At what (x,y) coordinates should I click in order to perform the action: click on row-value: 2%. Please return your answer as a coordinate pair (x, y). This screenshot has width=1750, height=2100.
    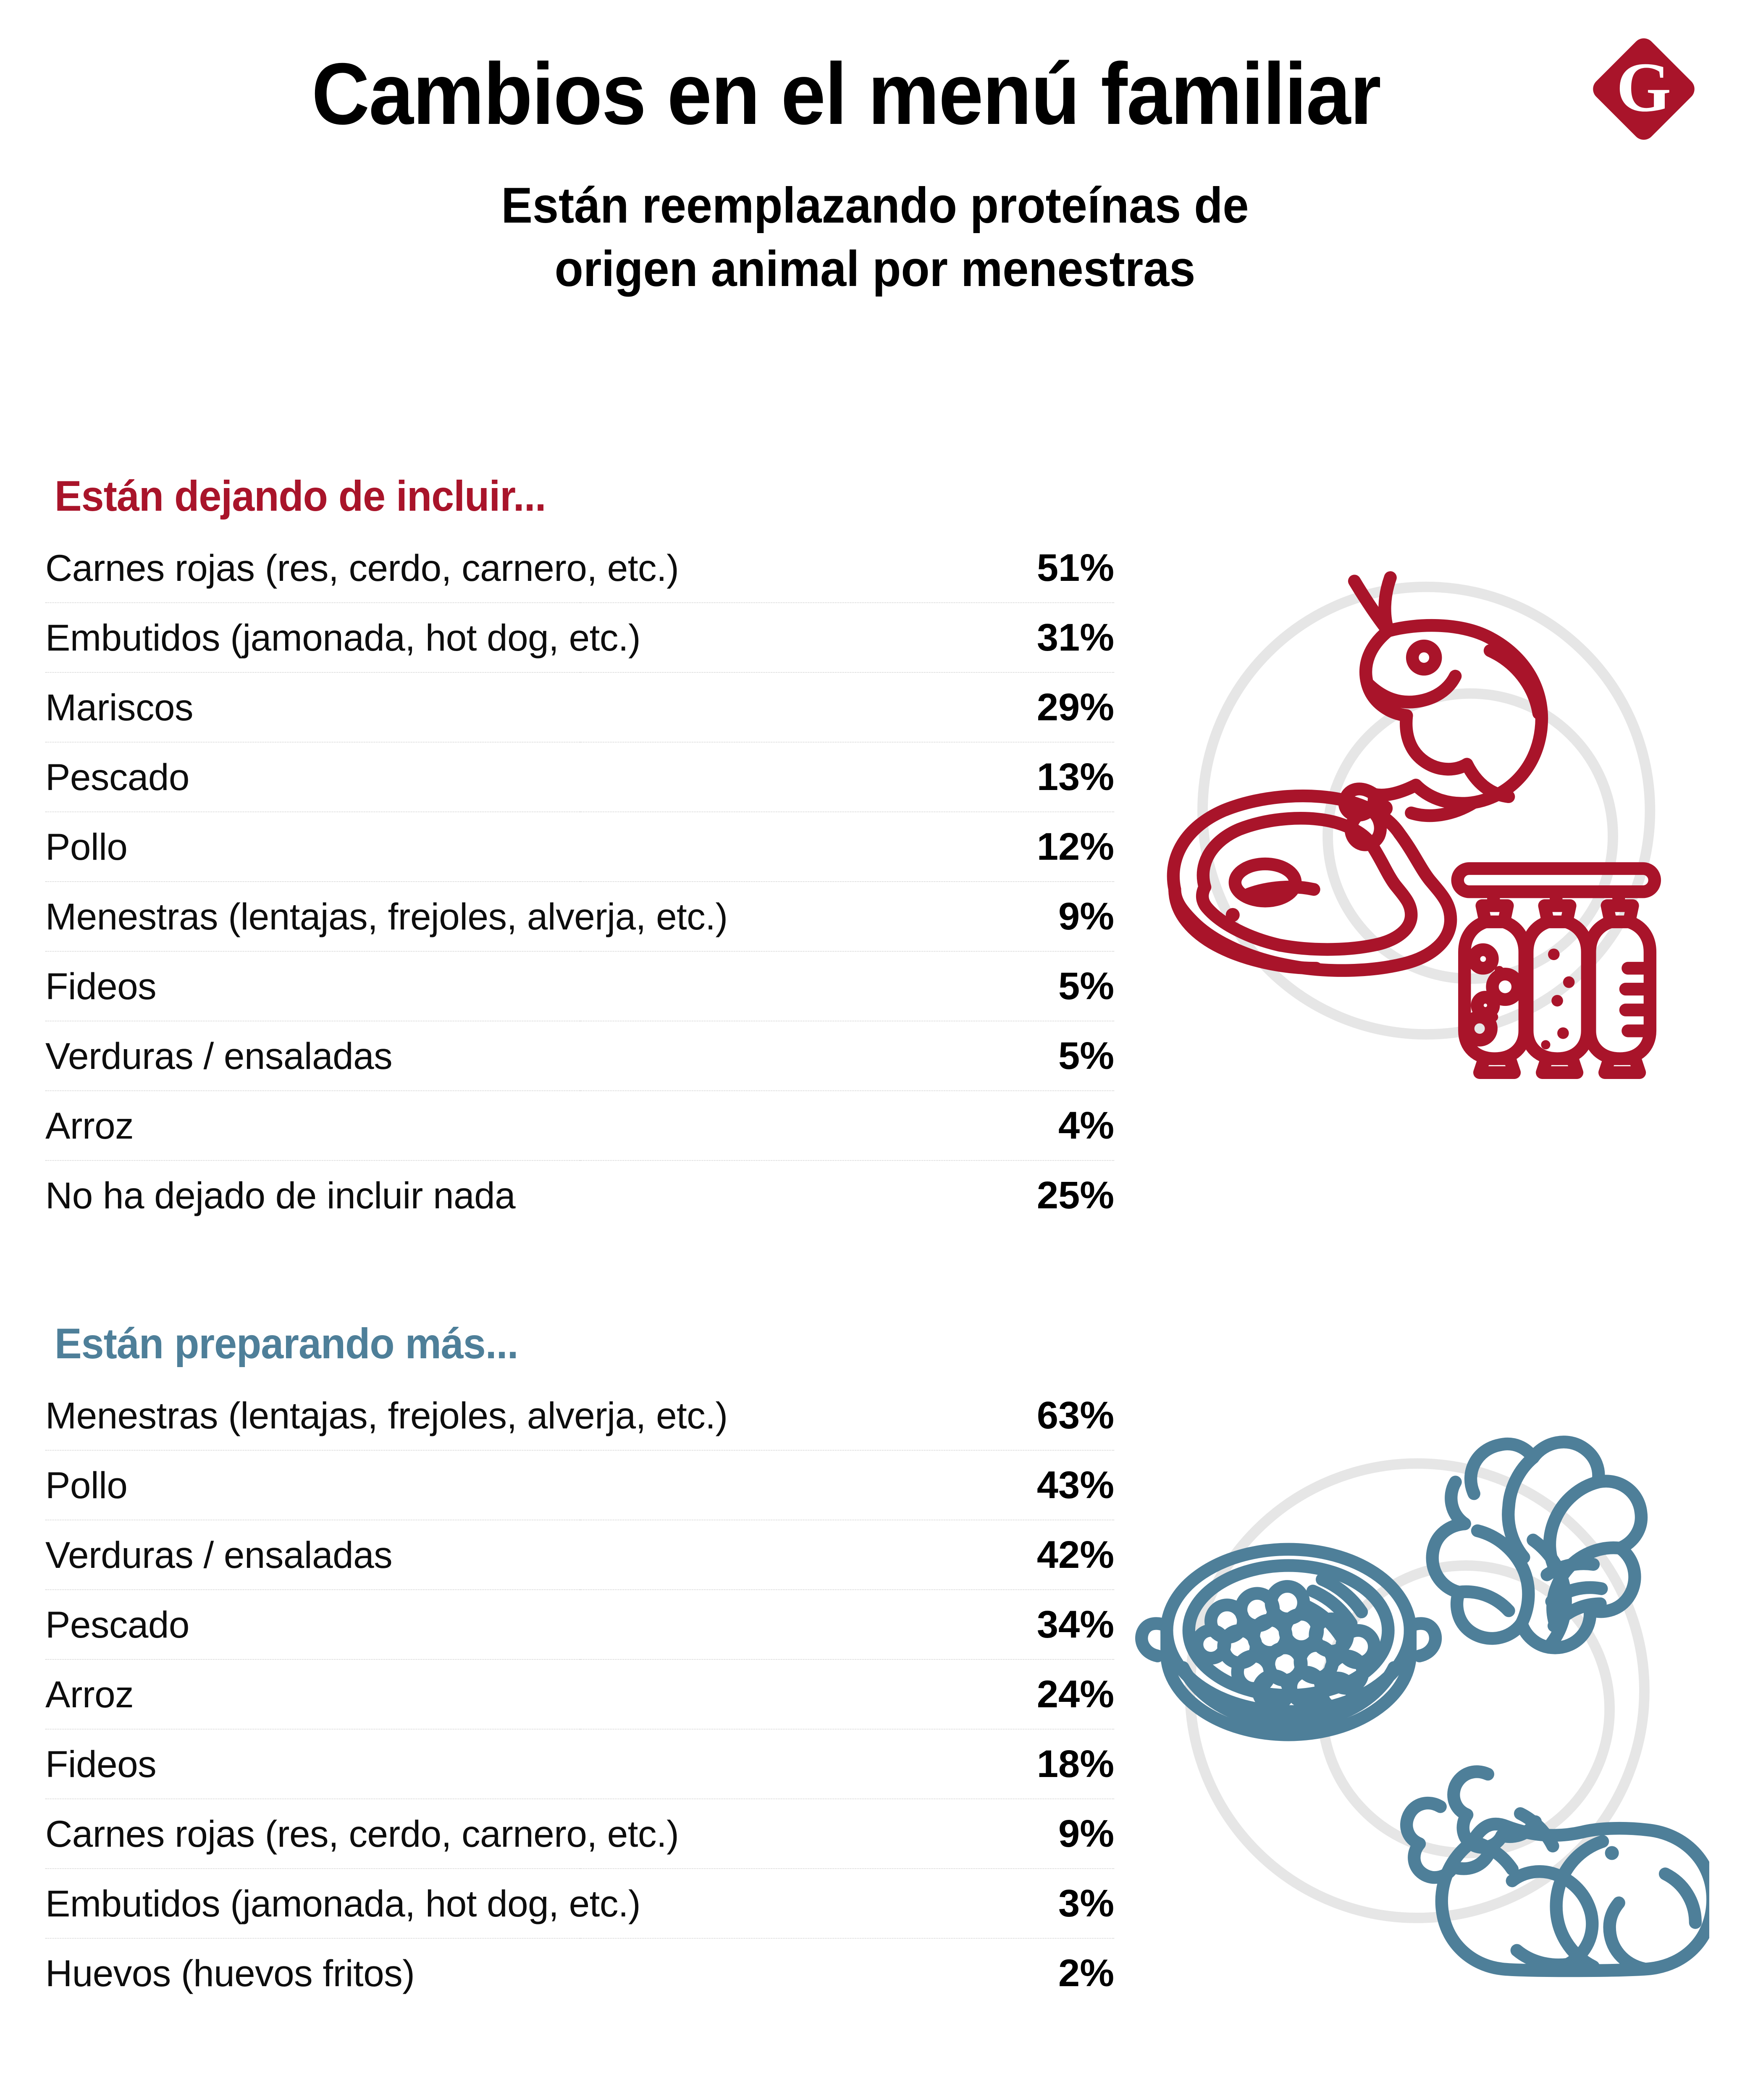
    Looking at the image, I should click on (1086, 1973).